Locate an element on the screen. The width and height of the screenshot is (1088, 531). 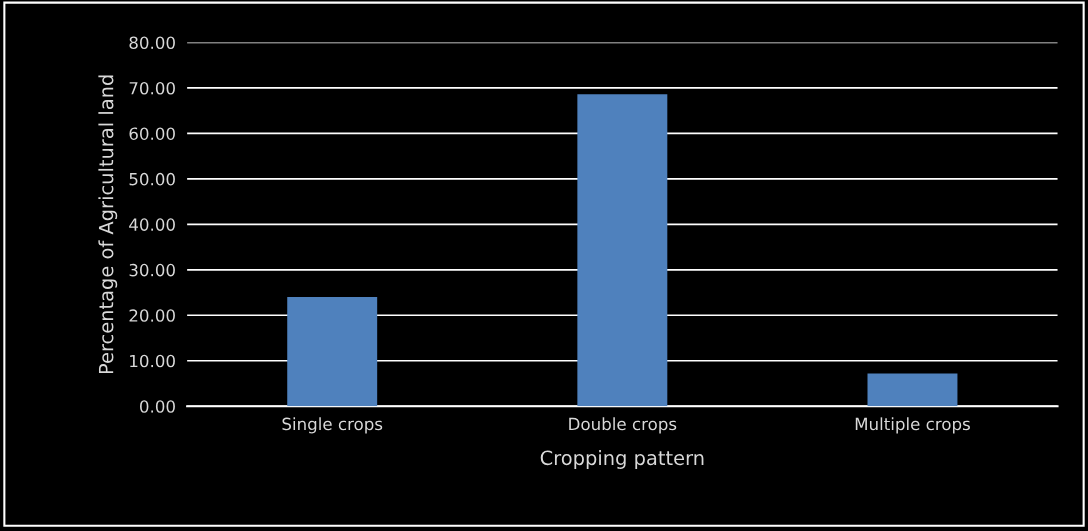
y-tick-label: 40.00 is located at coordinates (152, 224).